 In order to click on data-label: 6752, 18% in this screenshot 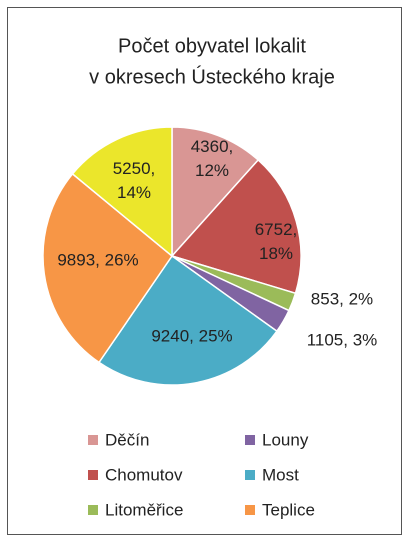, I will do `click(276, 241)`.